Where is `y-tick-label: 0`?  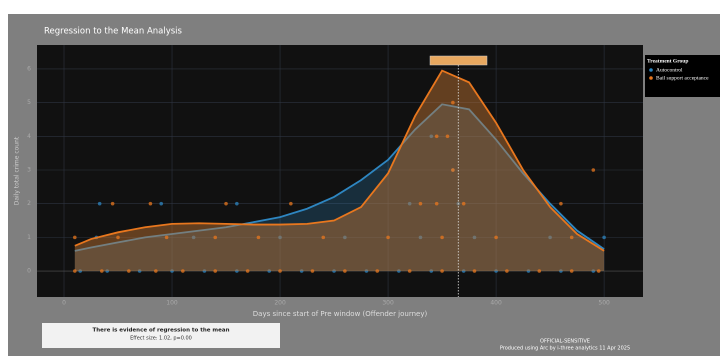 y-tick-label: 0 is located at coordinates (29, 271).